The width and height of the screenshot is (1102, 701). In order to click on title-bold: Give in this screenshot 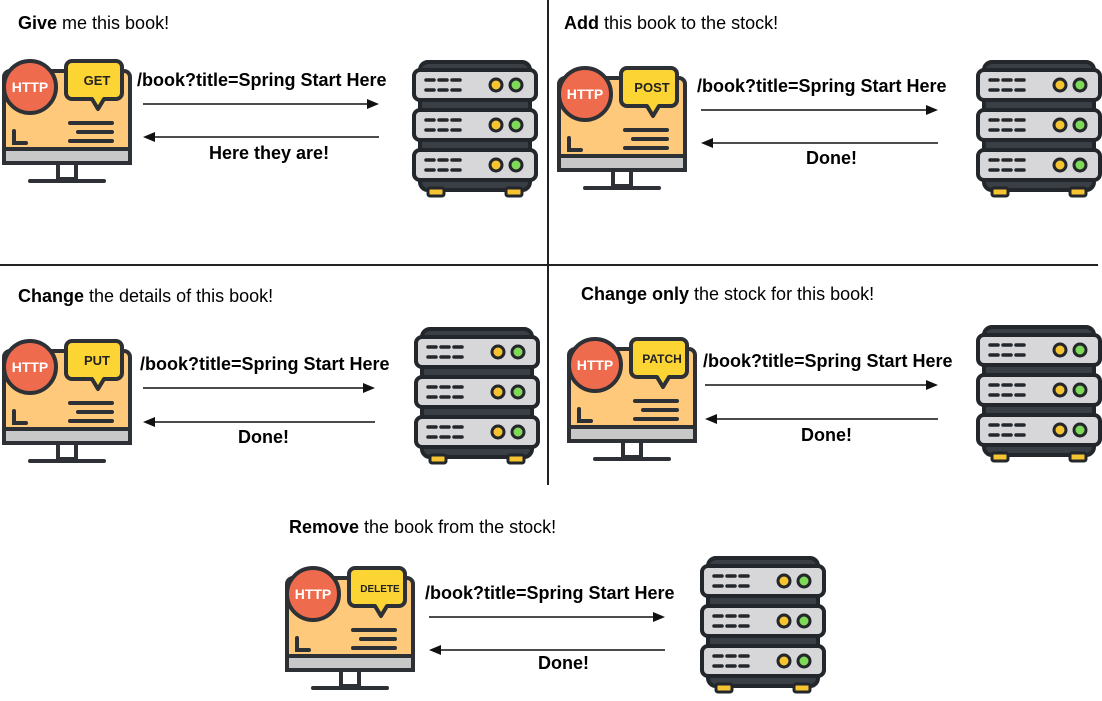, I will do `click(38, 23)`.